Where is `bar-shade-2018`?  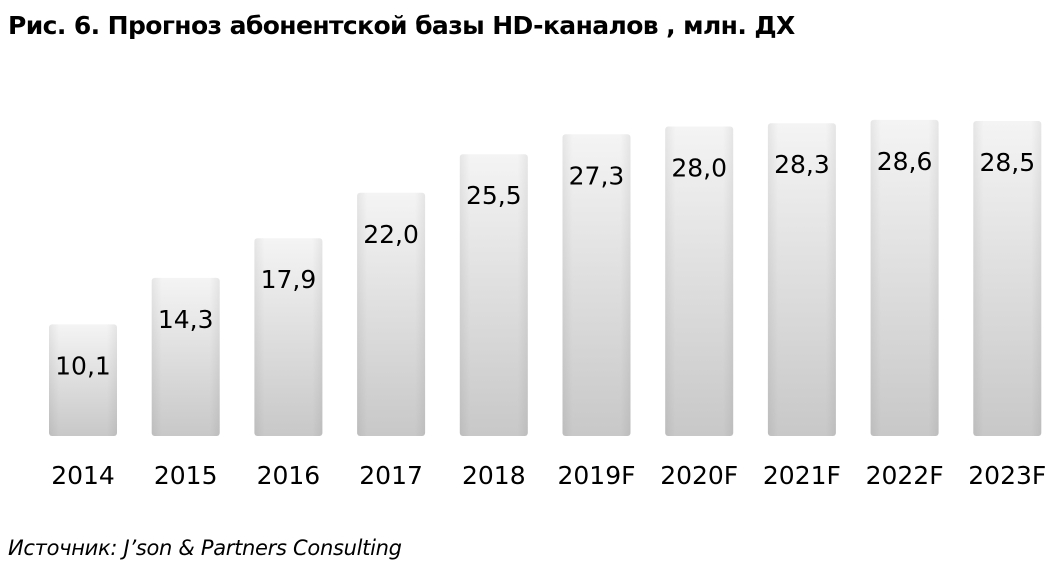 bar-shade-2018 is located at coordinates (493, 295).